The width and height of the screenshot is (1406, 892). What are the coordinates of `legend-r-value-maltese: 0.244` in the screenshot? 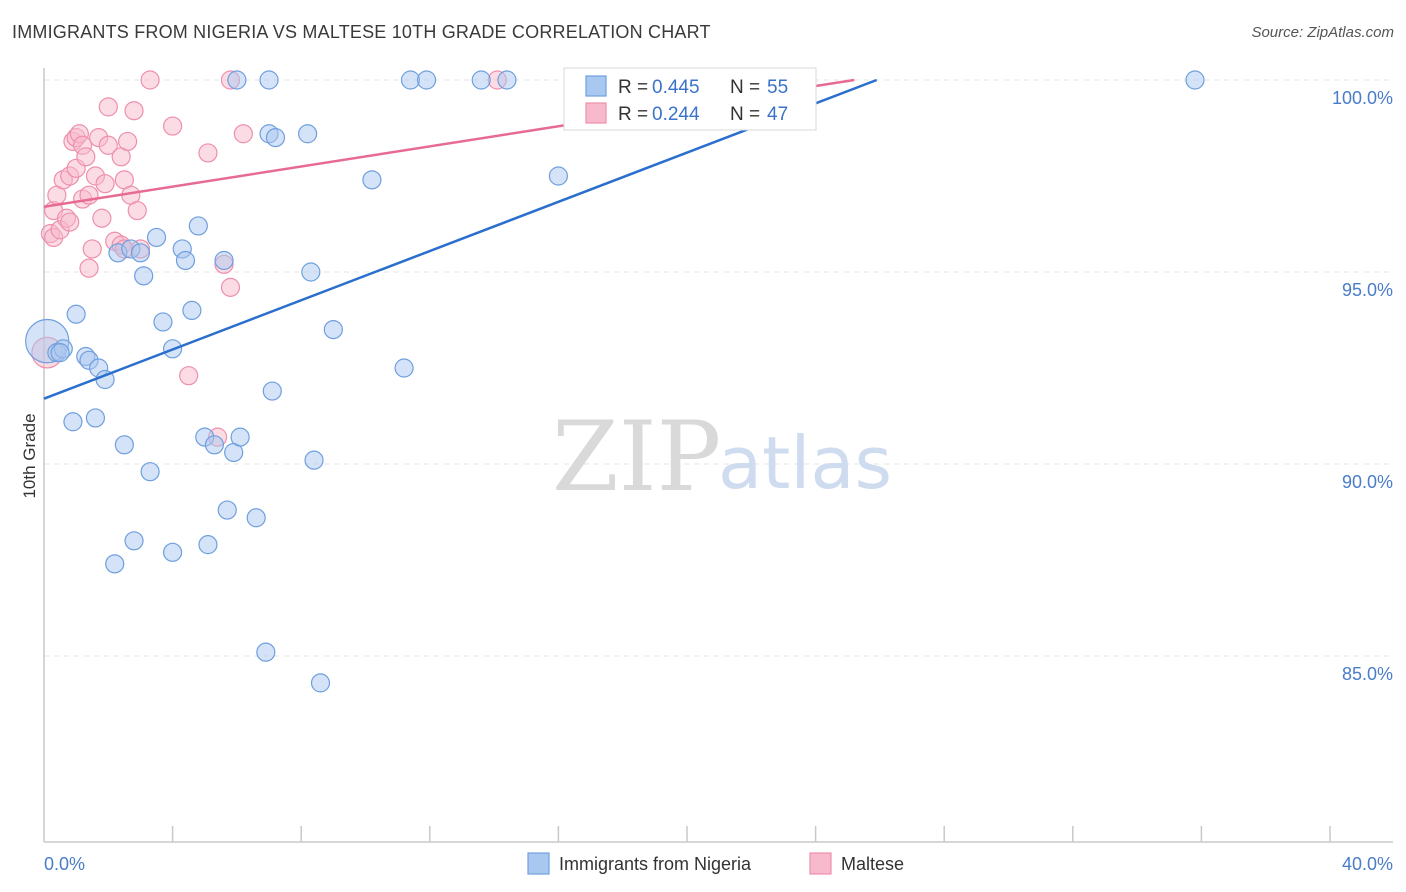 It's located at (676, 114).